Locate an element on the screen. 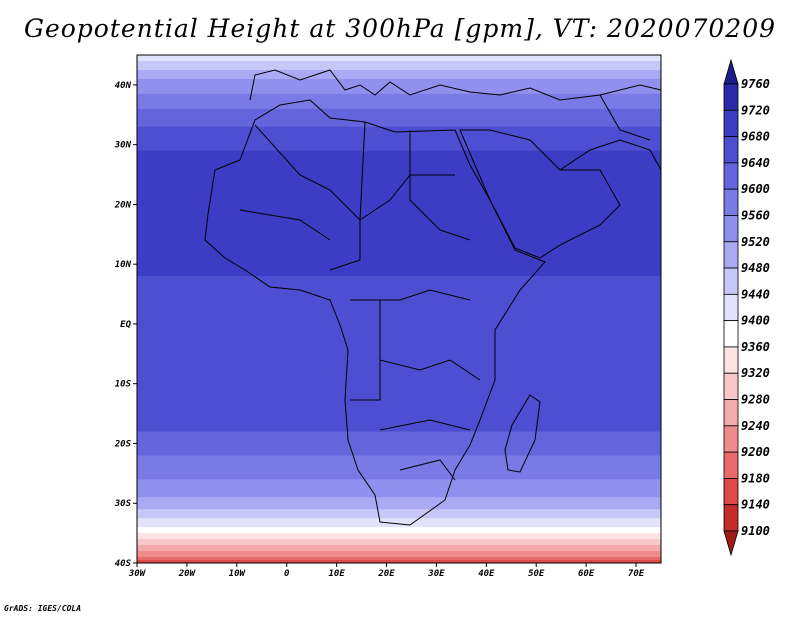 Image resolution: width=800 pixels, height=618 pixels. lat-tick-label: 20S is located at coordinates (123, 444).